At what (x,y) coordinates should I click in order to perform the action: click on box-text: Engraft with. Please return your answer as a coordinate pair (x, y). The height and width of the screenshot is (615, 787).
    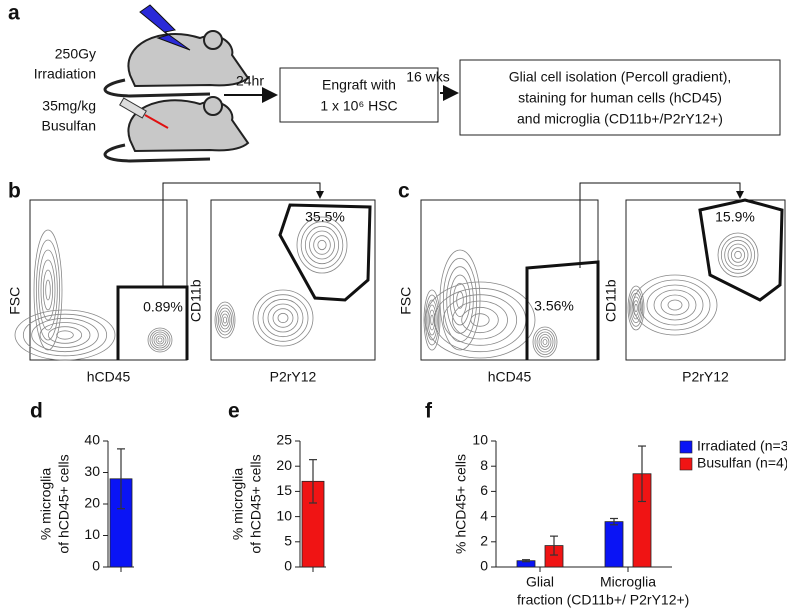
    Looking at the image, I should click on (359, 85).